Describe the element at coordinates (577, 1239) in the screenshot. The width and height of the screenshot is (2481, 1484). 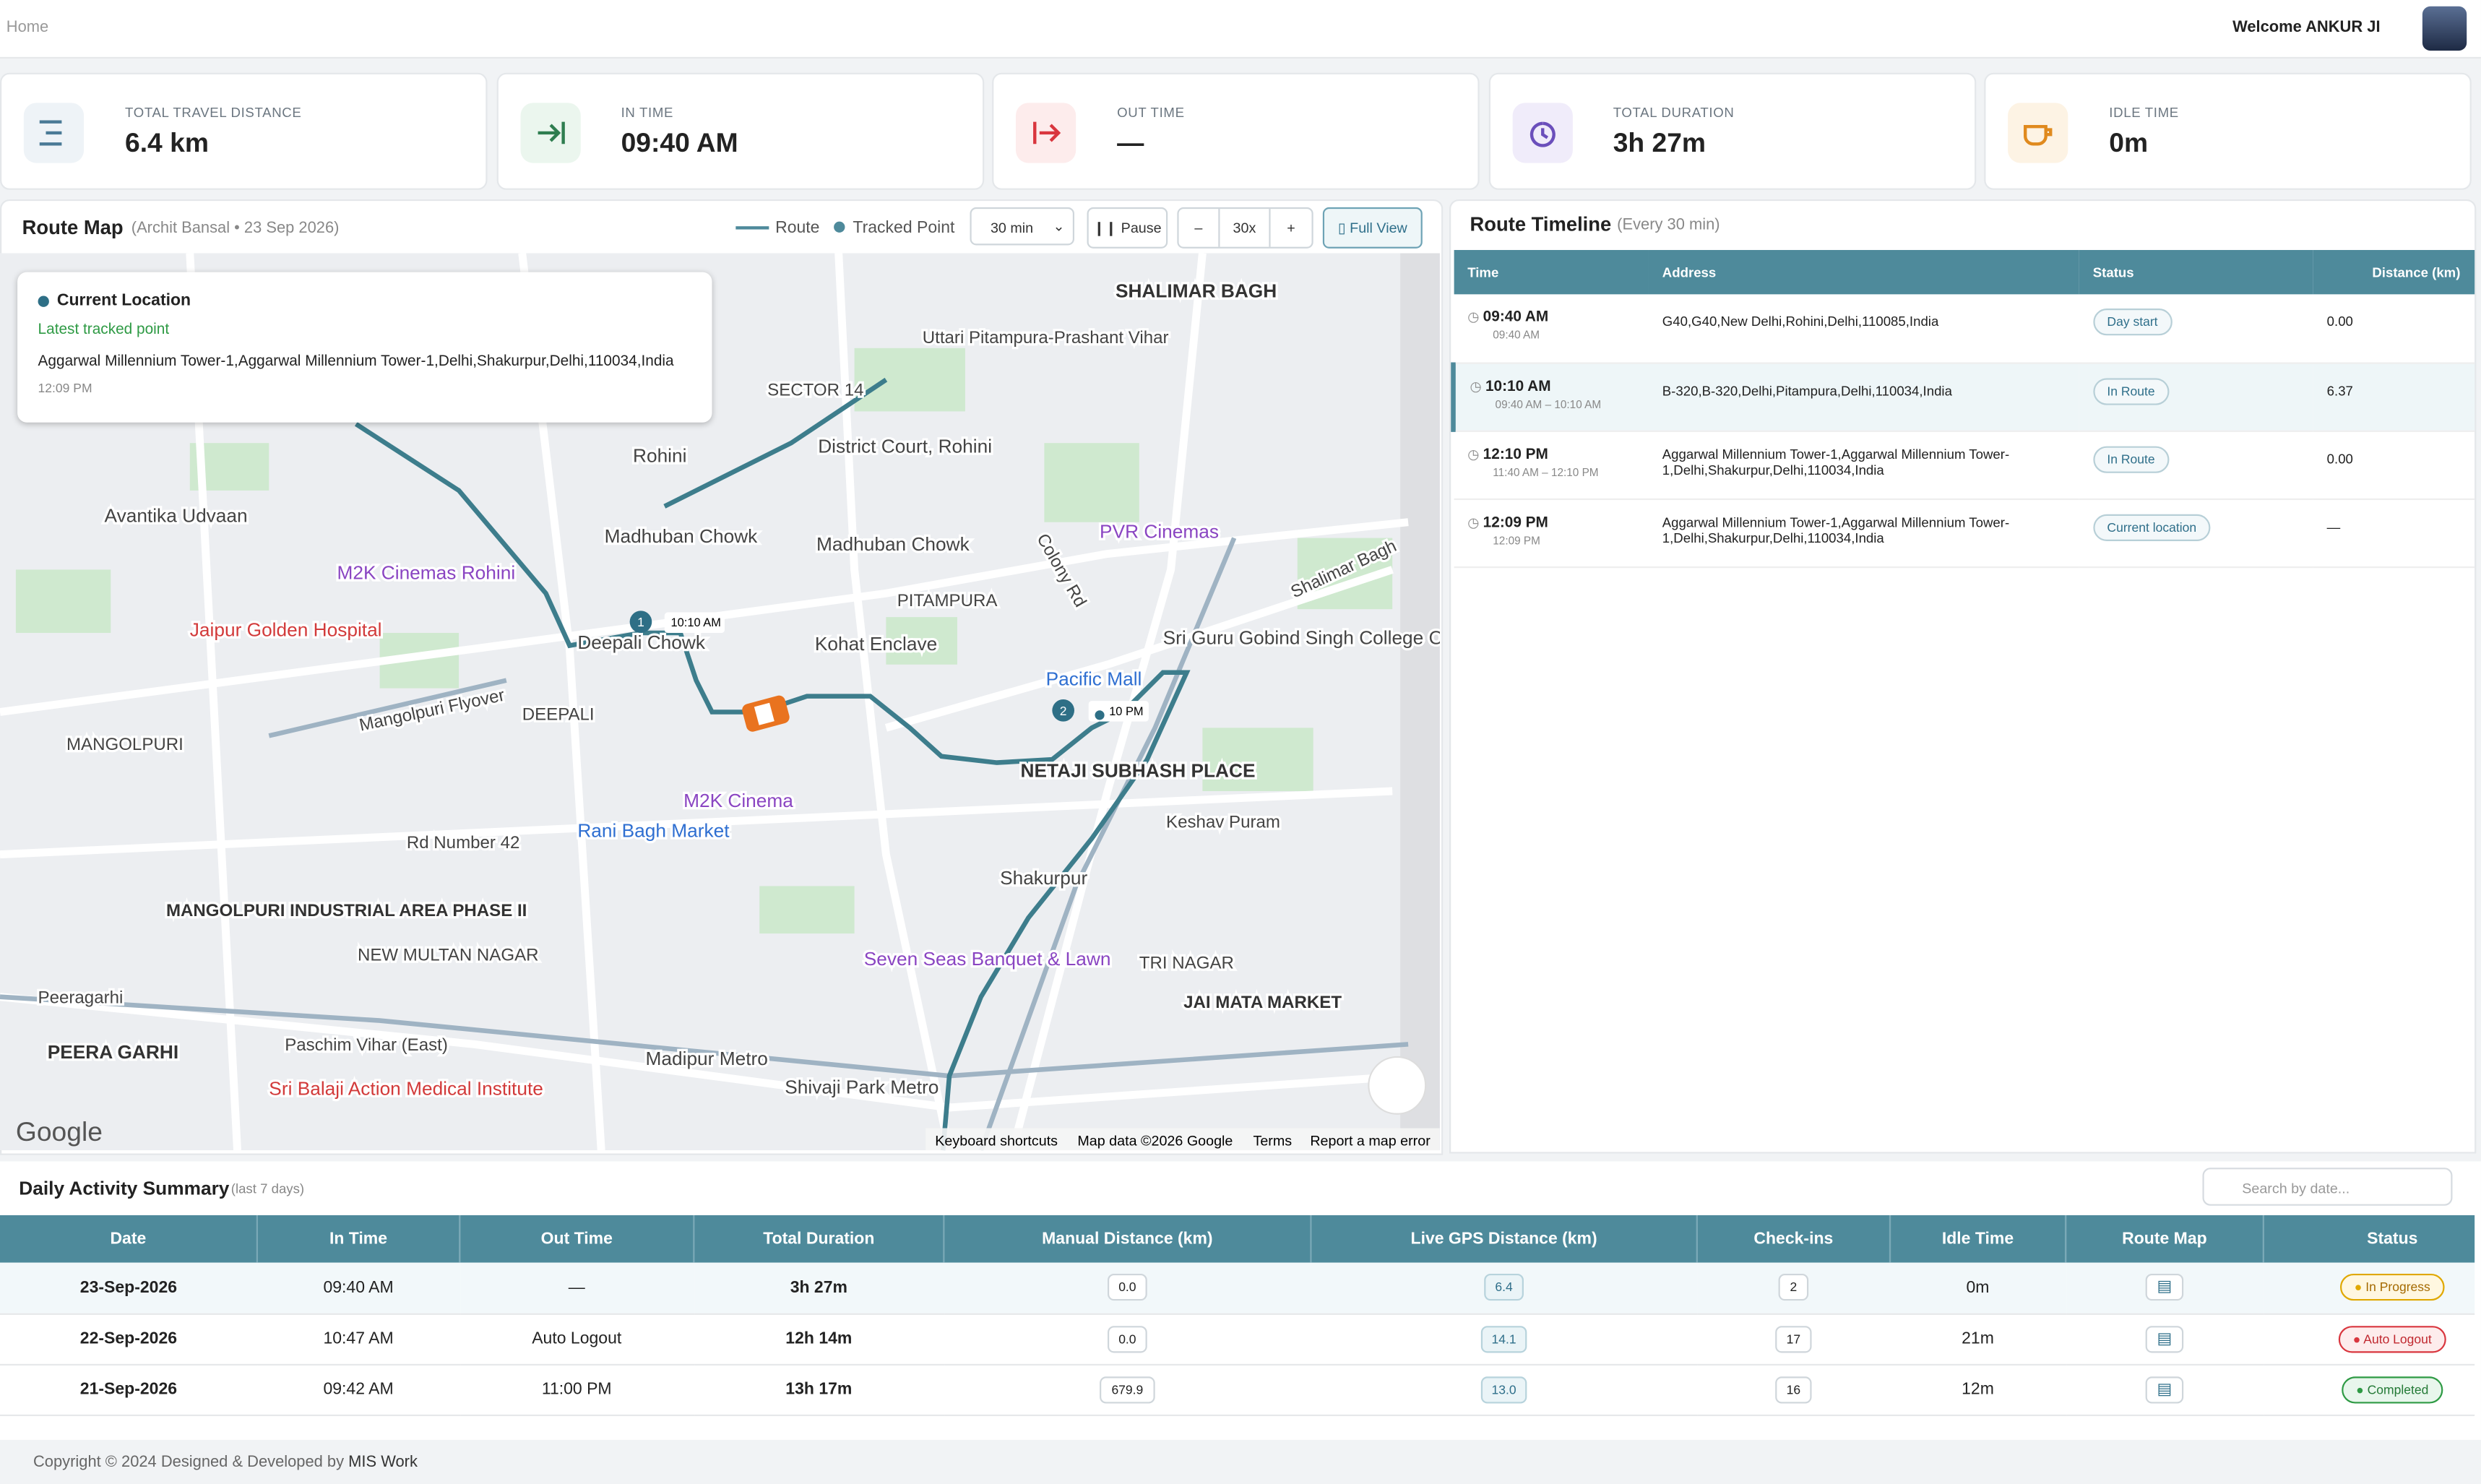
I see `column-header: Out Time` at that location.